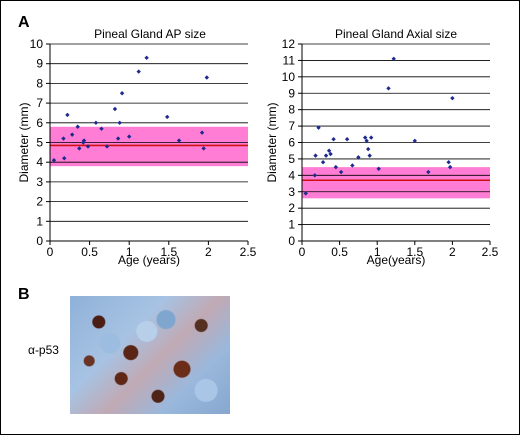 This screenshot has width=520, height=435. What do you see at coordinates (150, 355) in the screenshot?
I see `p53-micrograph` at bounding box center [150, 355].